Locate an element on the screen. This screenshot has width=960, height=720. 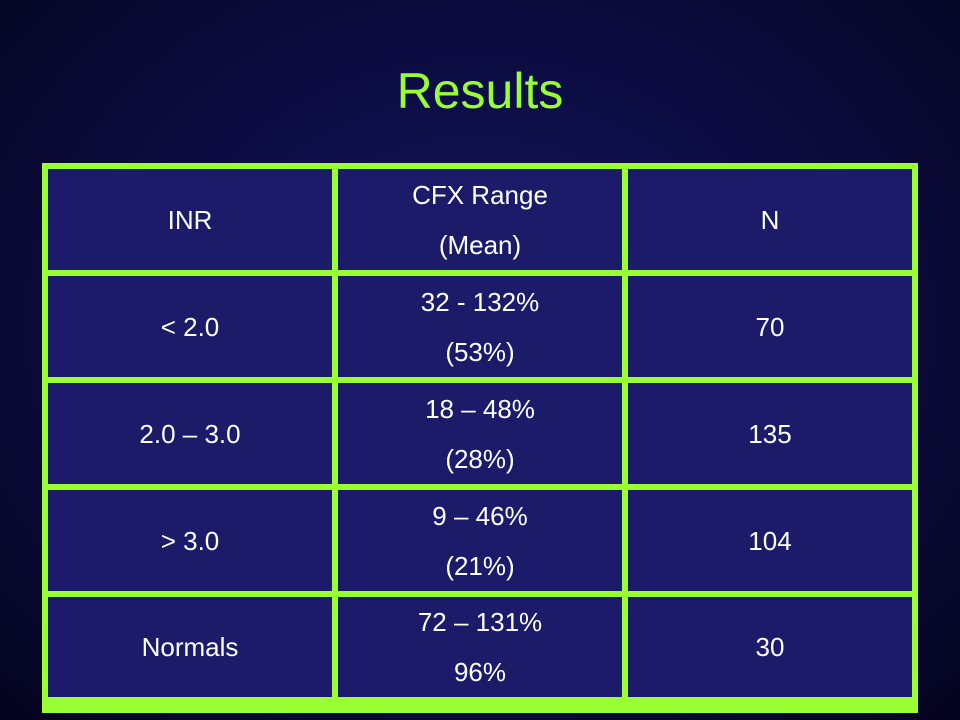
header-cfx-line1: CFX Range is located at coordinates (480, 194).